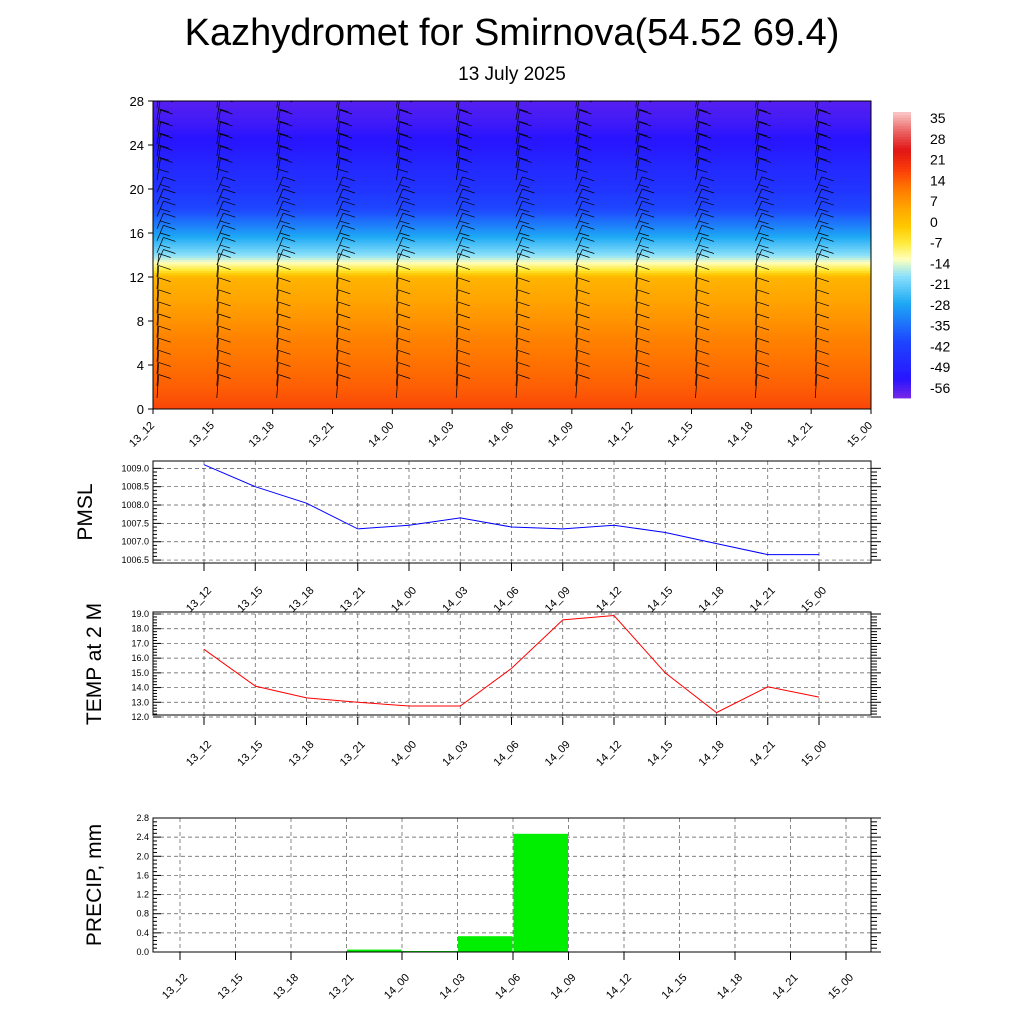  What do you see at coordinates (934, 201) in the screenshot?
I see `colorbar-label: 7` at bounding box center [934, 201].